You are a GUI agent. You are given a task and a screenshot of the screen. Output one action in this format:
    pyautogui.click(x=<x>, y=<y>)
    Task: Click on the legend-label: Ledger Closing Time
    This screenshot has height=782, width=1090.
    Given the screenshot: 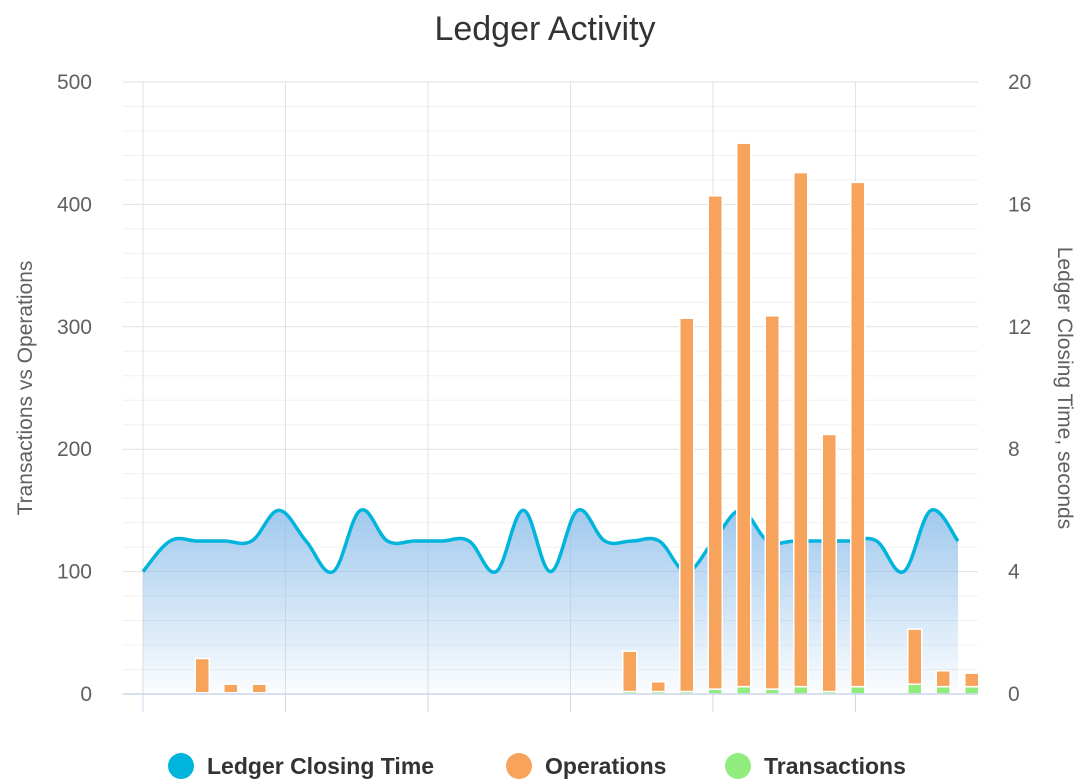 What is the action you would take?
    pyautogui.click(x=320, y=766)
    